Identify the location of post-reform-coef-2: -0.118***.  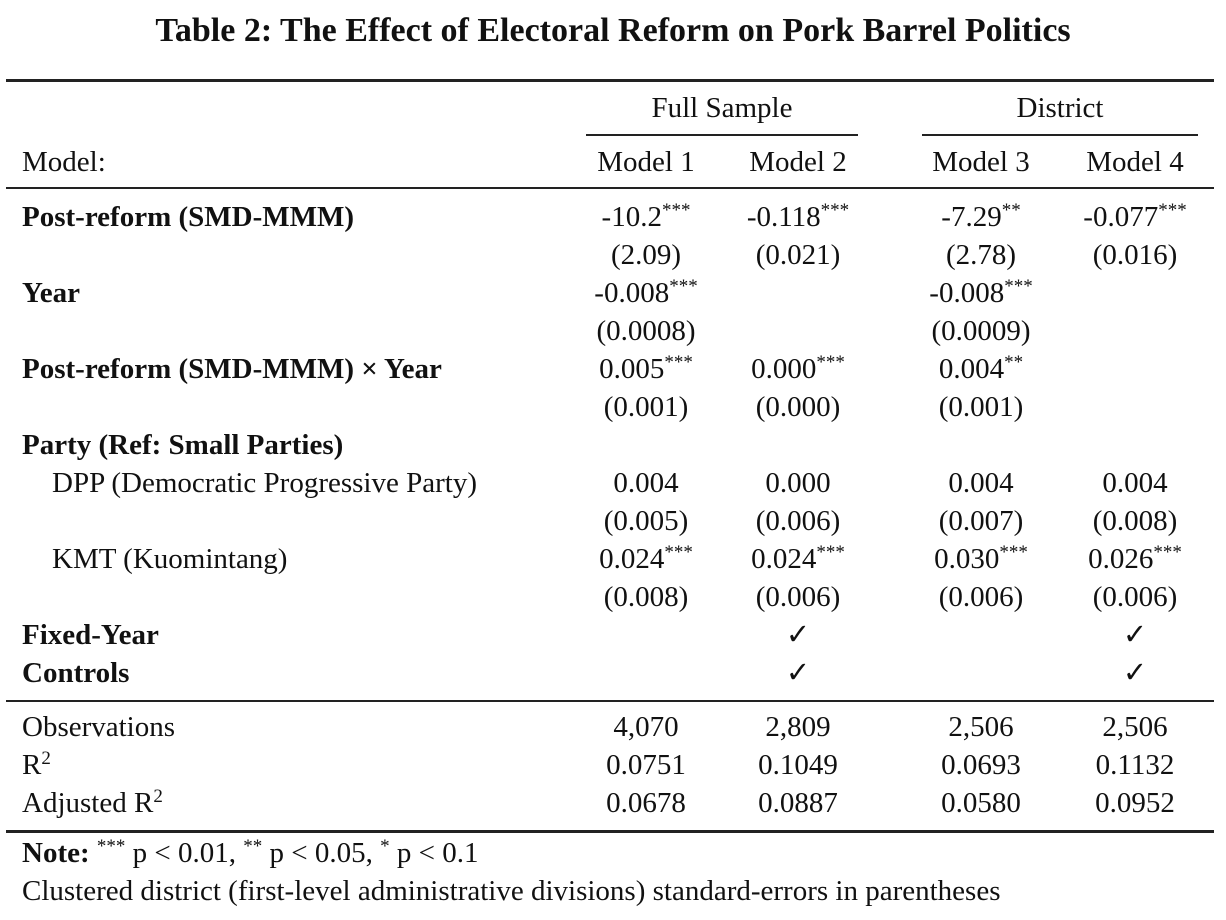
(798, 216).